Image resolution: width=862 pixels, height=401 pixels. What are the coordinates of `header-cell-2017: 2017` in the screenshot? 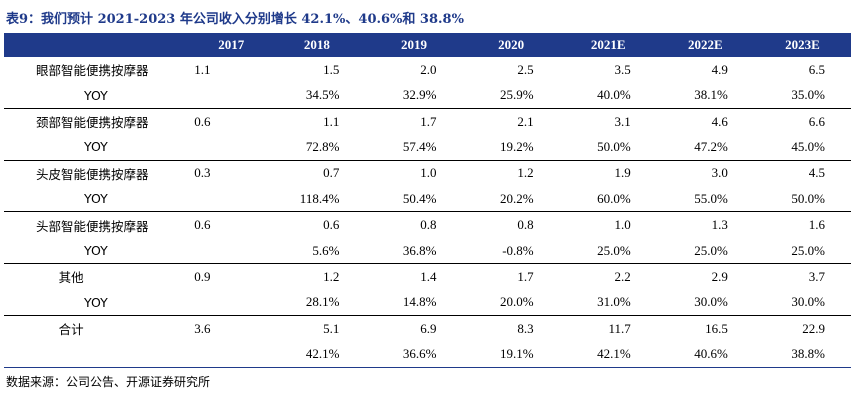 It's located at (231, 45).